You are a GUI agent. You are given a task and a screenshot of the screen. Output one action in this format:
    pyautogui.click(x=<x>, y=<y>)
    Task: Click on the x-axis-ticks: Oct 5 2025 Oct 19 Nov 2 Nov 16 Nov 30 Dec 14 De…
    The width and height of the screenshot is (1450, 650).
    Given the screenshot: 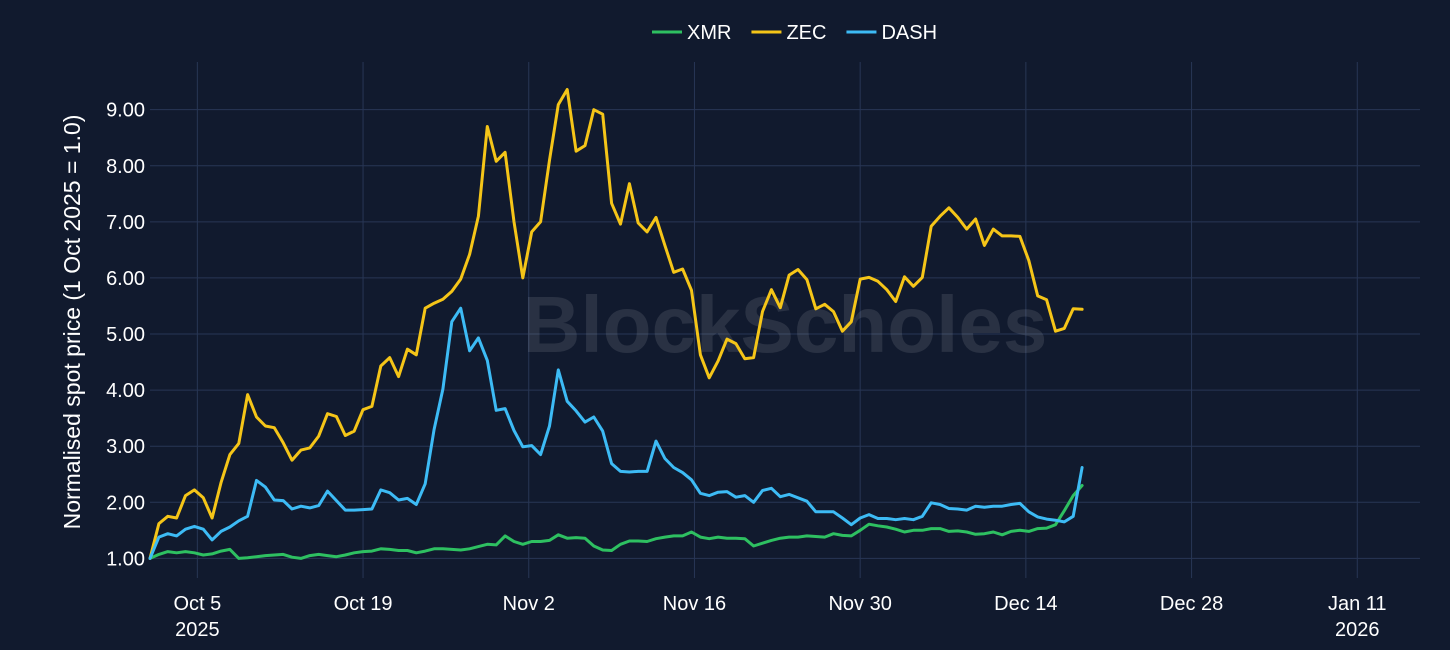 What is the action you would take?
    pyautogui.click(x=779, y=617)
    